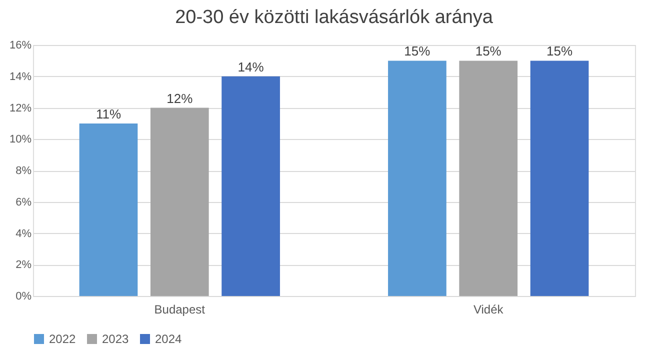 Image resolution: width=651 pixels, height=353 pixels. I want to click on data-label: 14%, so click(251, 66).